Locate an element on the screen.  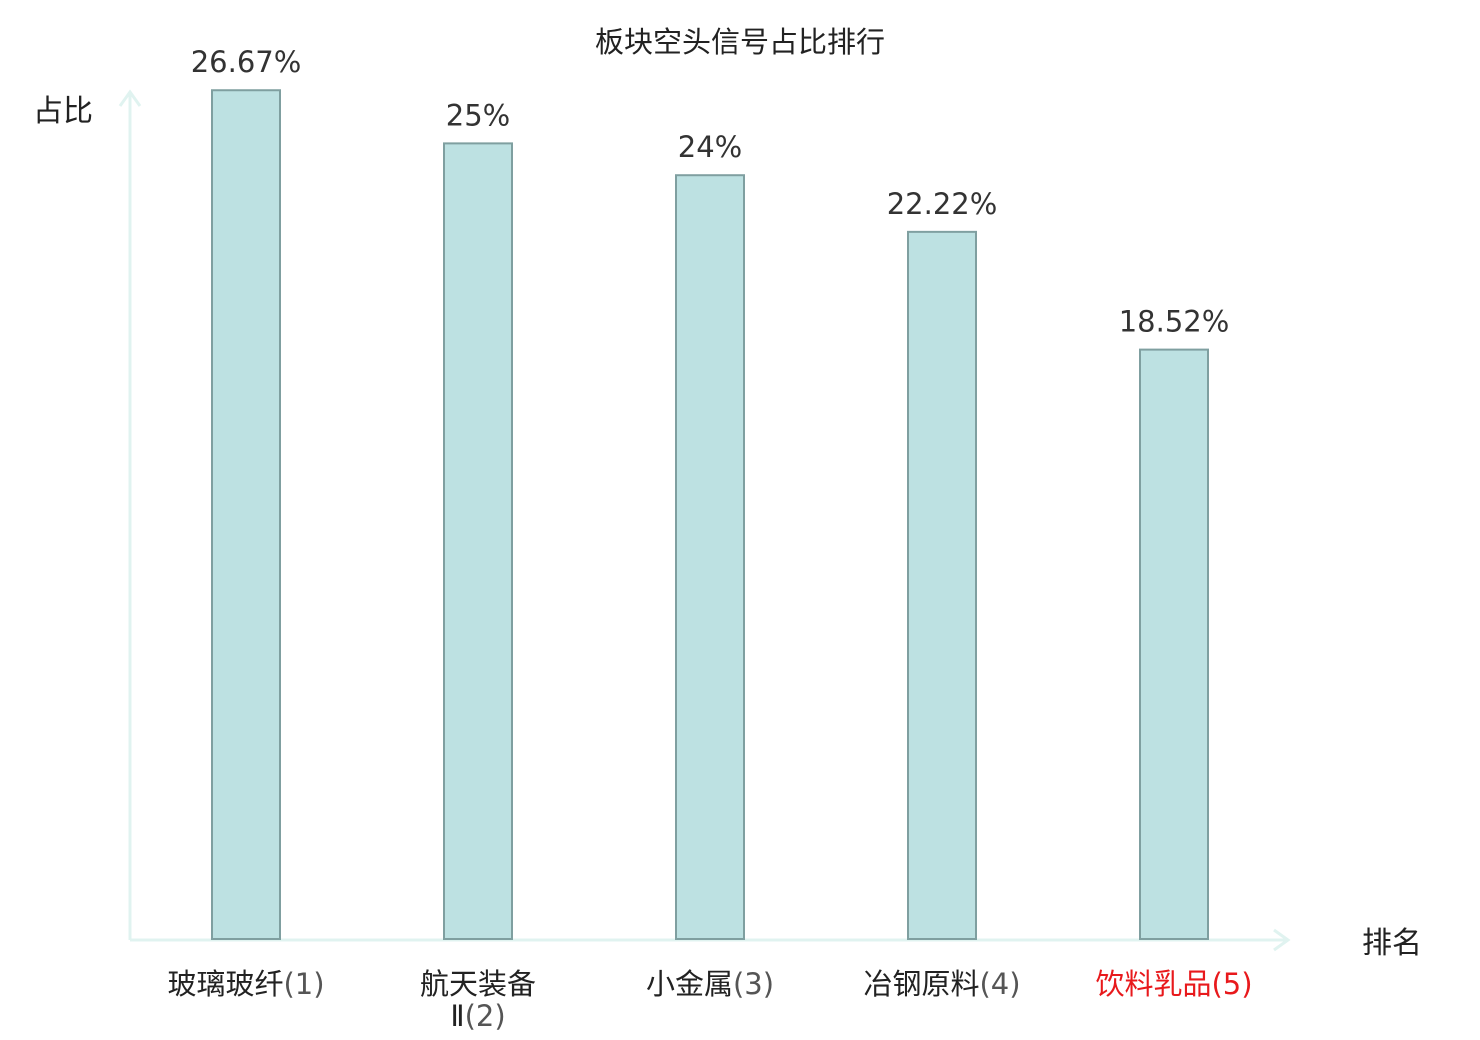
x-axis-label: 排名 is located at coordinates (1392, 943).